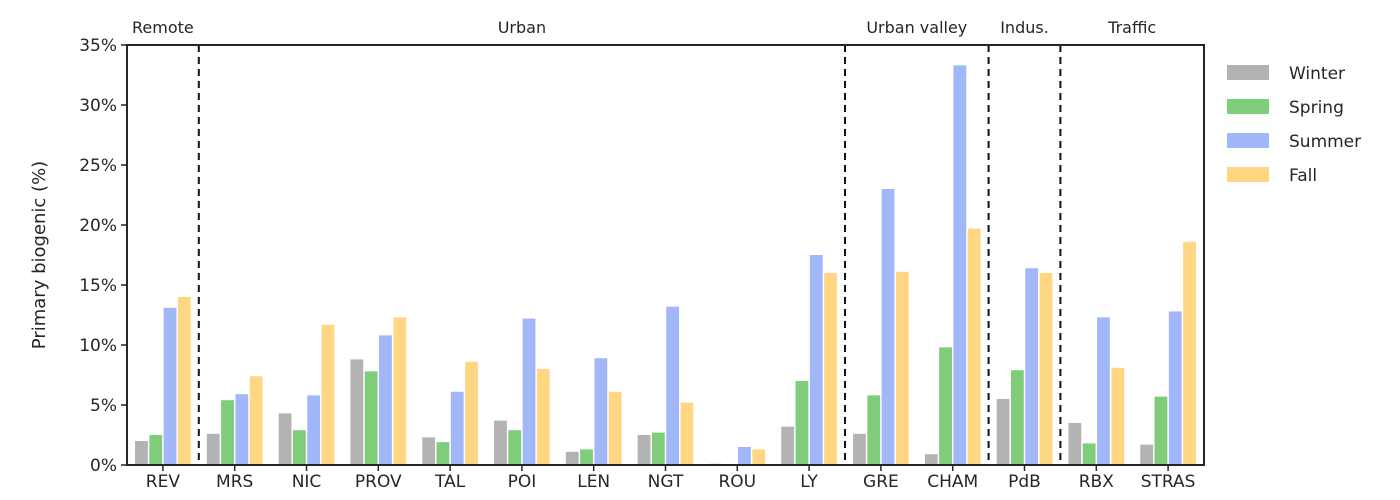 This screenshot has height=500, width=1400. Describe the element at coordinates (98, 106) in the screenshot. I see `y-tick-label: 30%` at that location.